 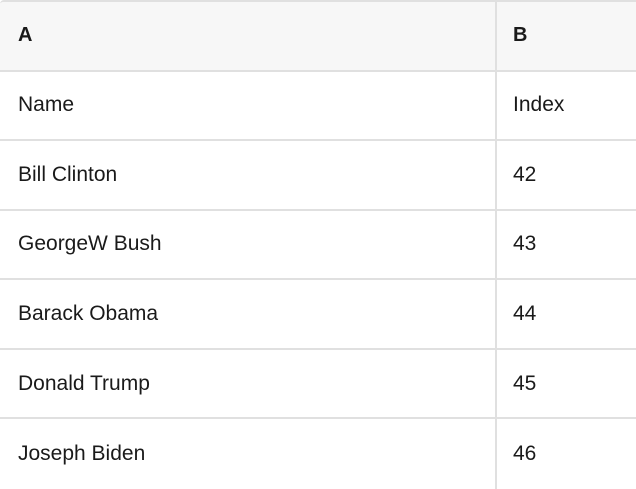 What do you see at coordinates (520, 35) in the screenshot?
I see `column-header-b-label: B` at bounding box center [520, 35].